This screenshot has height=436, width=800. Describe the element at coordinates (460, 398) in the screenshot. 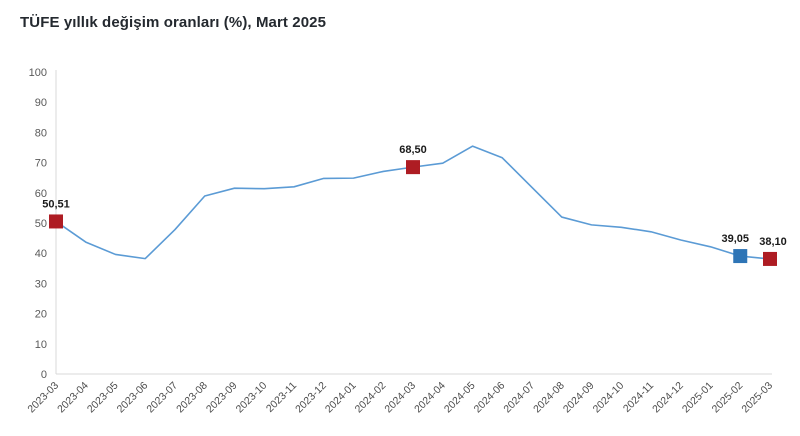

I see `x-tick-label: 2024-05` at that location.